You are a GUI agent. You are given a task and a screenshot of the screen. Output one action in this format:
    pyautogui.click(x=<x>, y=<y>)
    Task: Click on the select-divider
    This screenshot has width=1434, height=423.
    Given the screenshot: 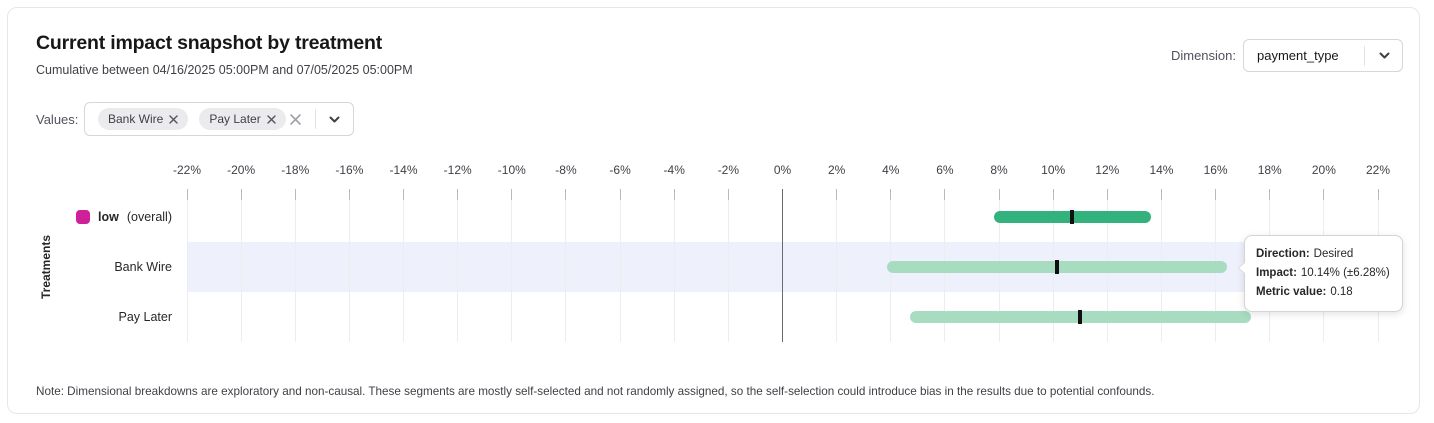 What is the action you would take?
    pyautogui.click(x=1364, y=55)
    